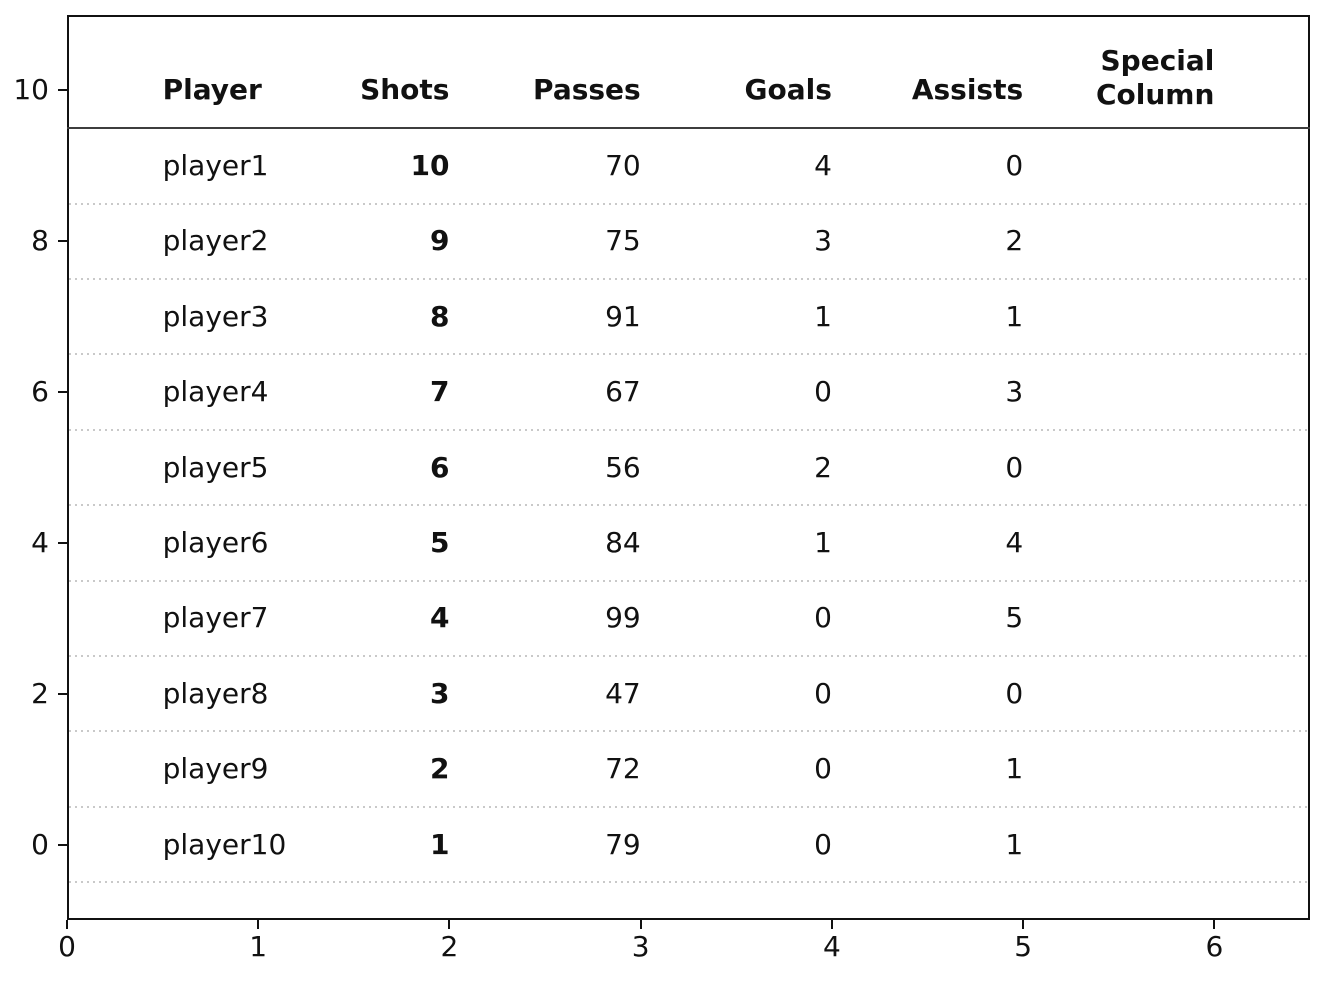  What do you see at coordinates (623, 542) in the screenshot?
I see `cell-passes: 84` at bounding box center [623, 542].